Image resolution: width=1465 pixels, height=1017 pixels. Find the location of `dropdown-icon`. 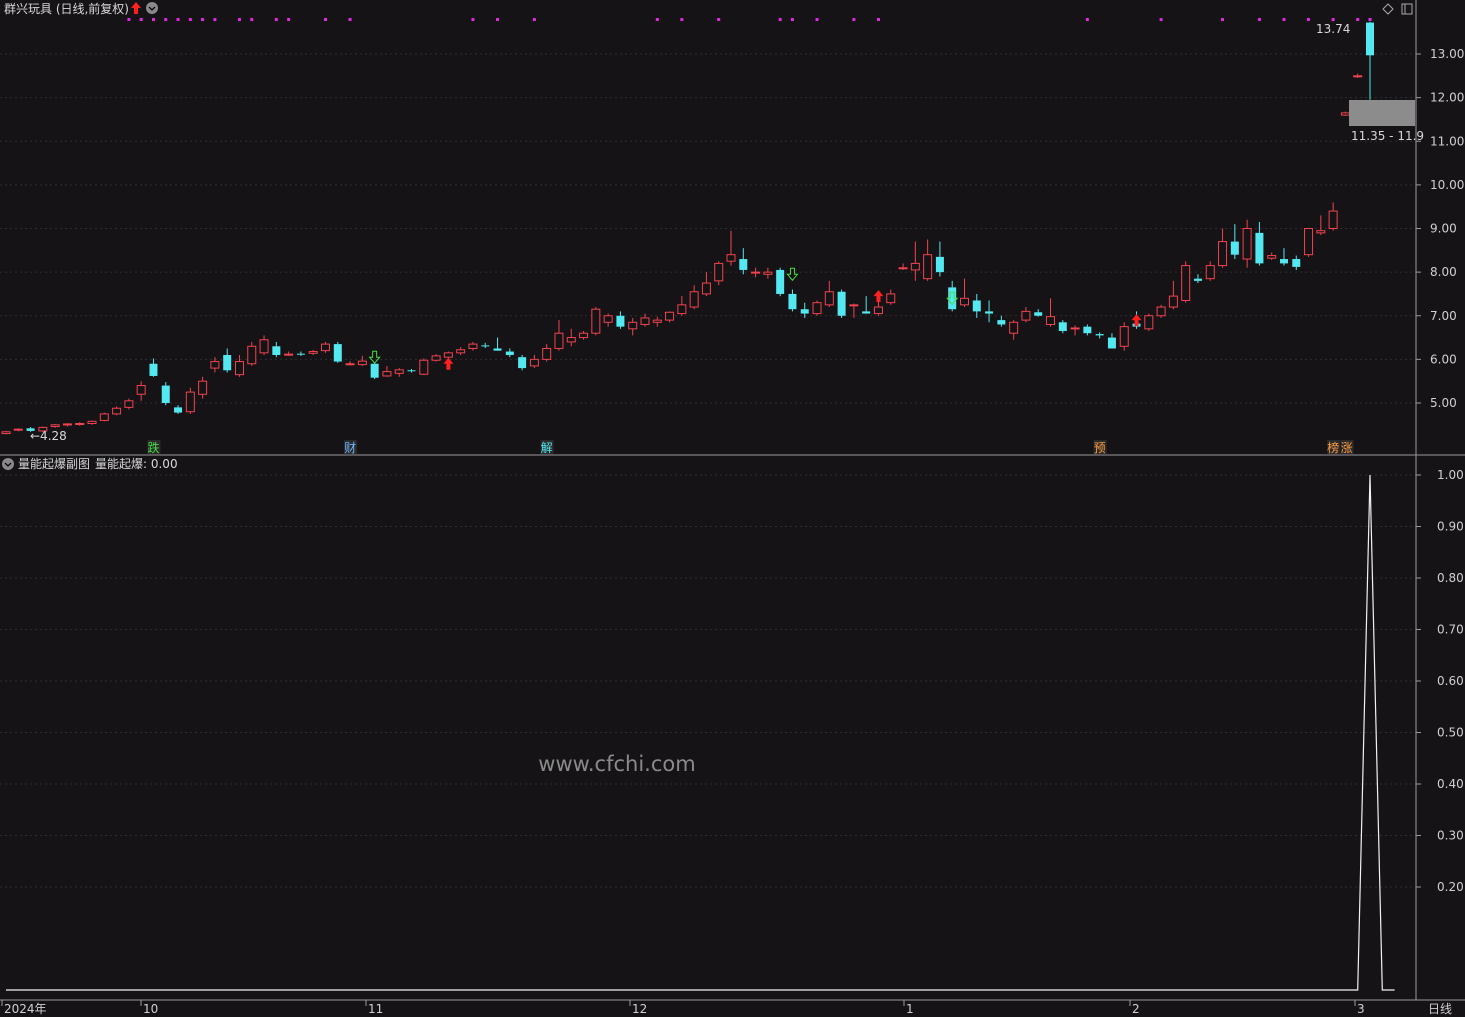

dropdown-icon is located at coordinates (152, 8).